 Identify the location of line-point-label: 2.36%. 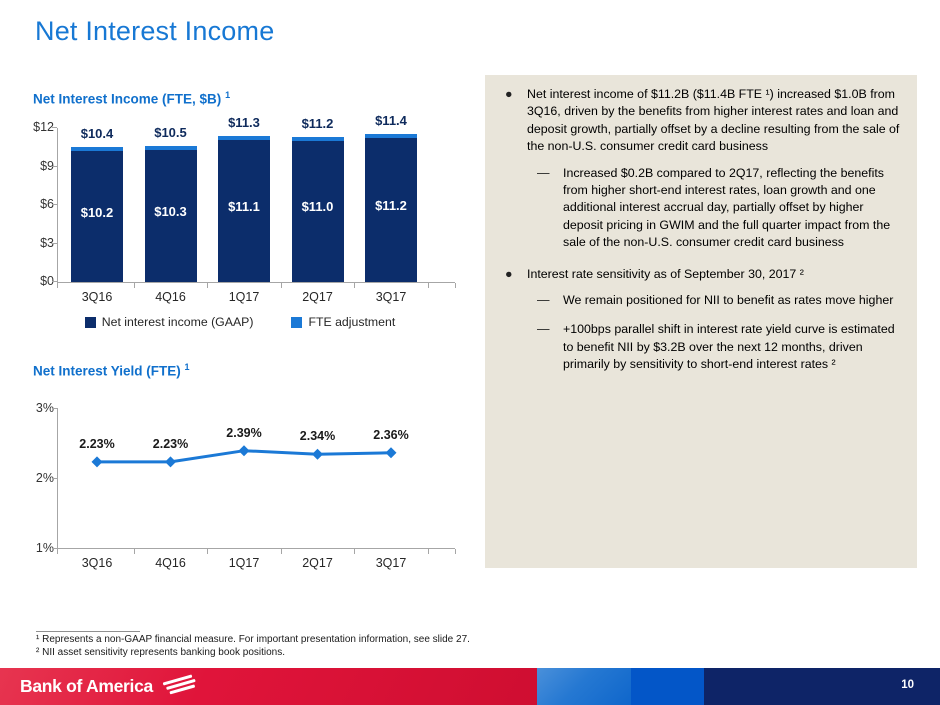
(391, 434).